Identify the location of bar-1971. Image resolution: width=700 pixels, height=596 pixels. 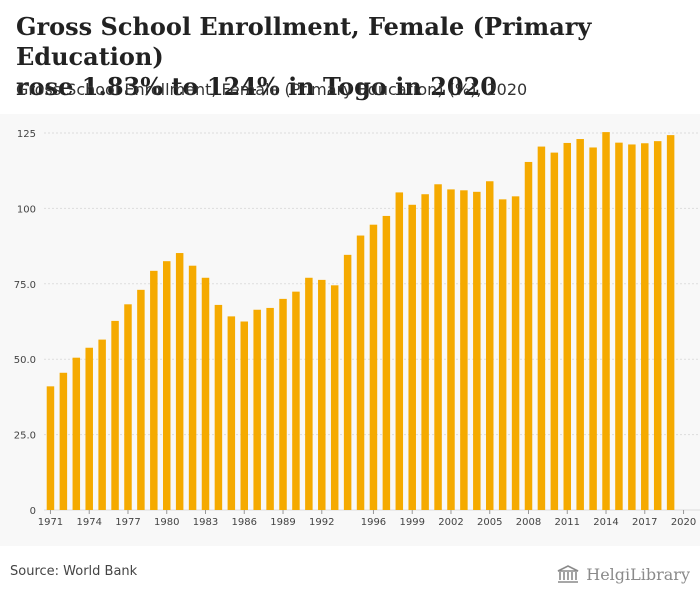
(50, 448).